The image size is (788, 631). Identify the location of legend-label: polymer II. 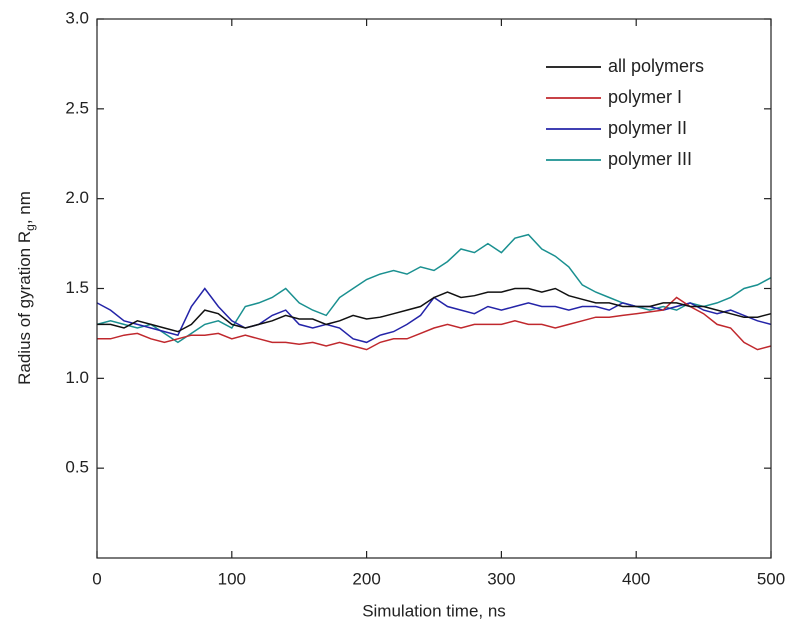
(647, 128).